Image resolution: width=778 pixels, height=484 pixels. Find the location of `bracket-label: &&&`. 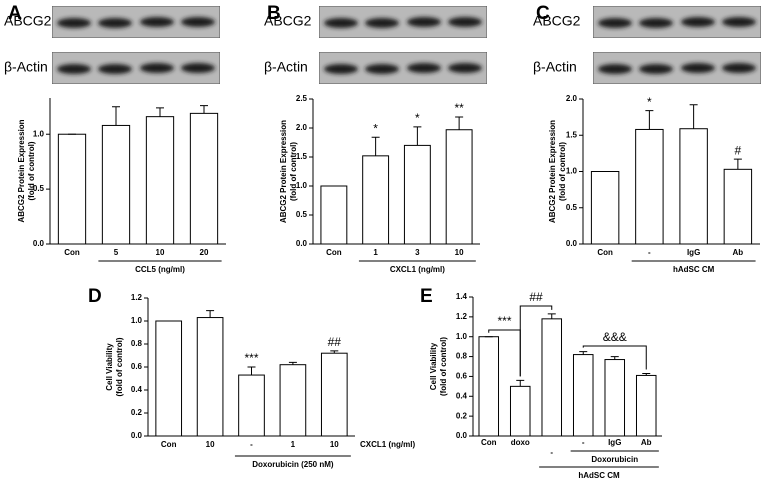

bracket-label: &&& is located at coordinates (615, 337).